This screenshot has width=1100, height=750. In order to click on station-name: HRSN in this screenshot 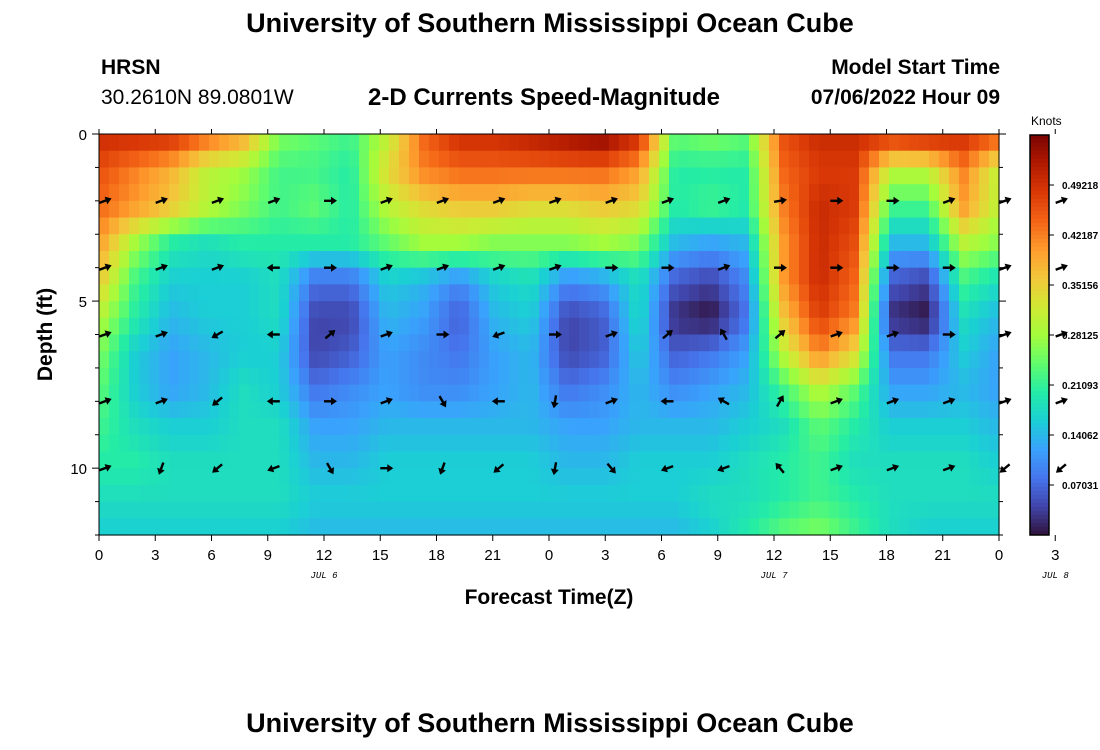, I will do `click(131, 67)`.